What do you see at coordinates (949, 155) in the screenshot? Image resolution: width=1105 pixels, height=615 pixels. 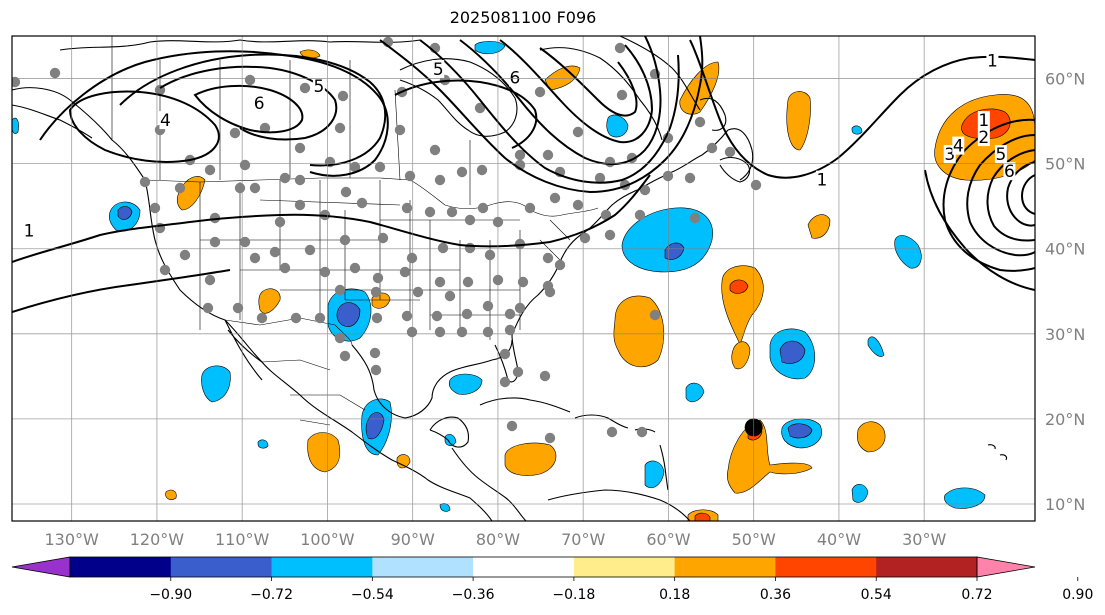 I see `contour-label: 3` at bounding box center [949, 155].